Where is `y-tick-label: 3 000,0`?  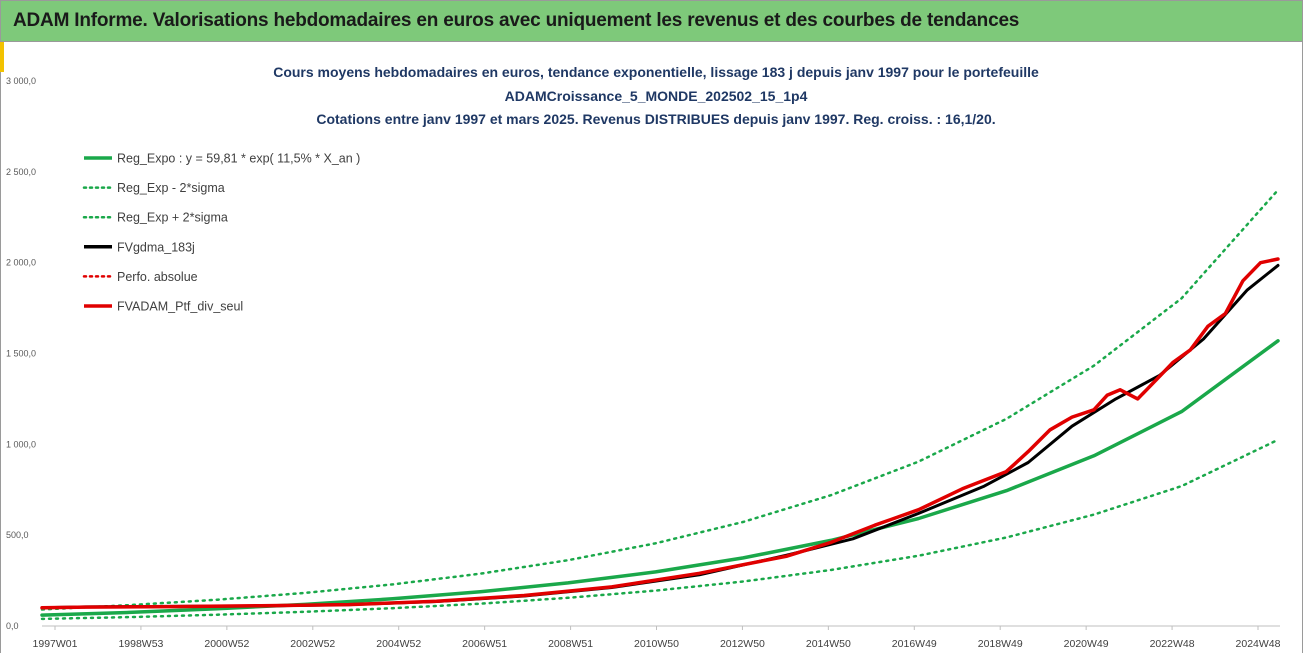 y-tick-label: 3 000,0 is located at coordinates (21, 81).